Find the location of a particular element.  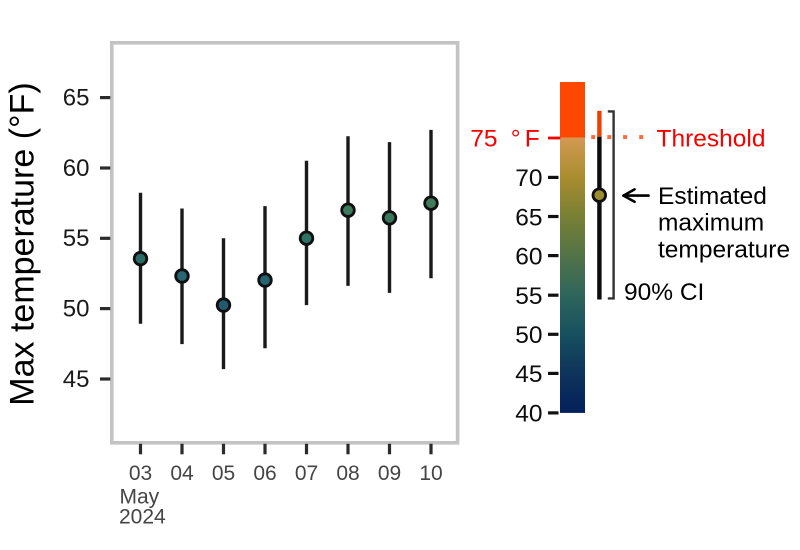

svg-text: 08 is located at coordinates (347, 473).